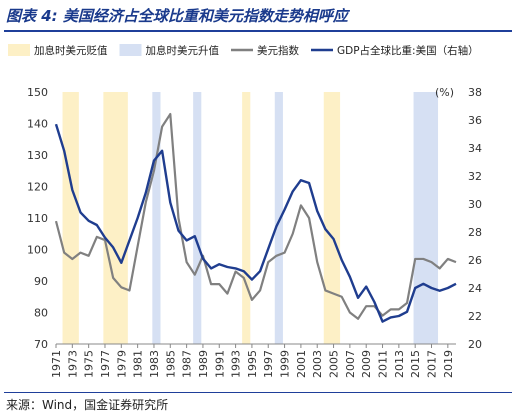 The width and height of the screenshot is (516, 418). Describe the element at coordinates (448, 364) in the screenshot. I see `x-tick-label: 2019` at that location.